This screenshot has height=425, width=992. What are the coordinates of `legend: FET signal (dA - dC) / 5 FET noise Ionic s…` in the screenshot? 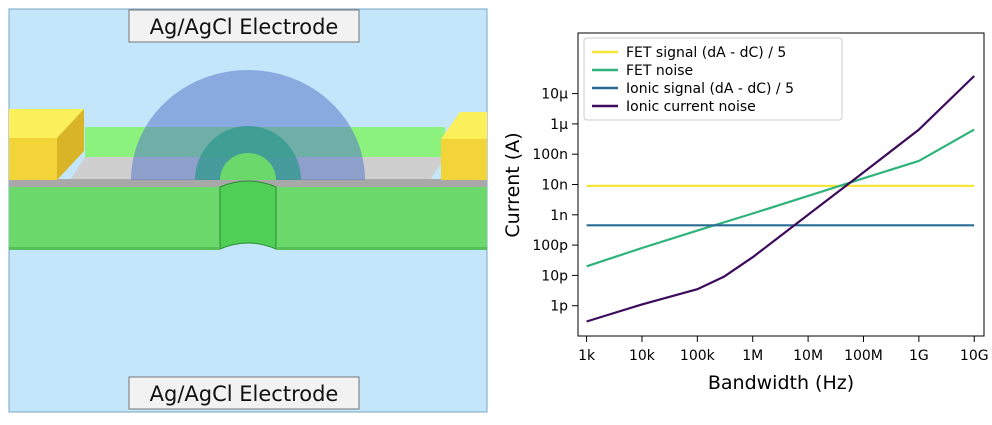 It's located at (713, 79).